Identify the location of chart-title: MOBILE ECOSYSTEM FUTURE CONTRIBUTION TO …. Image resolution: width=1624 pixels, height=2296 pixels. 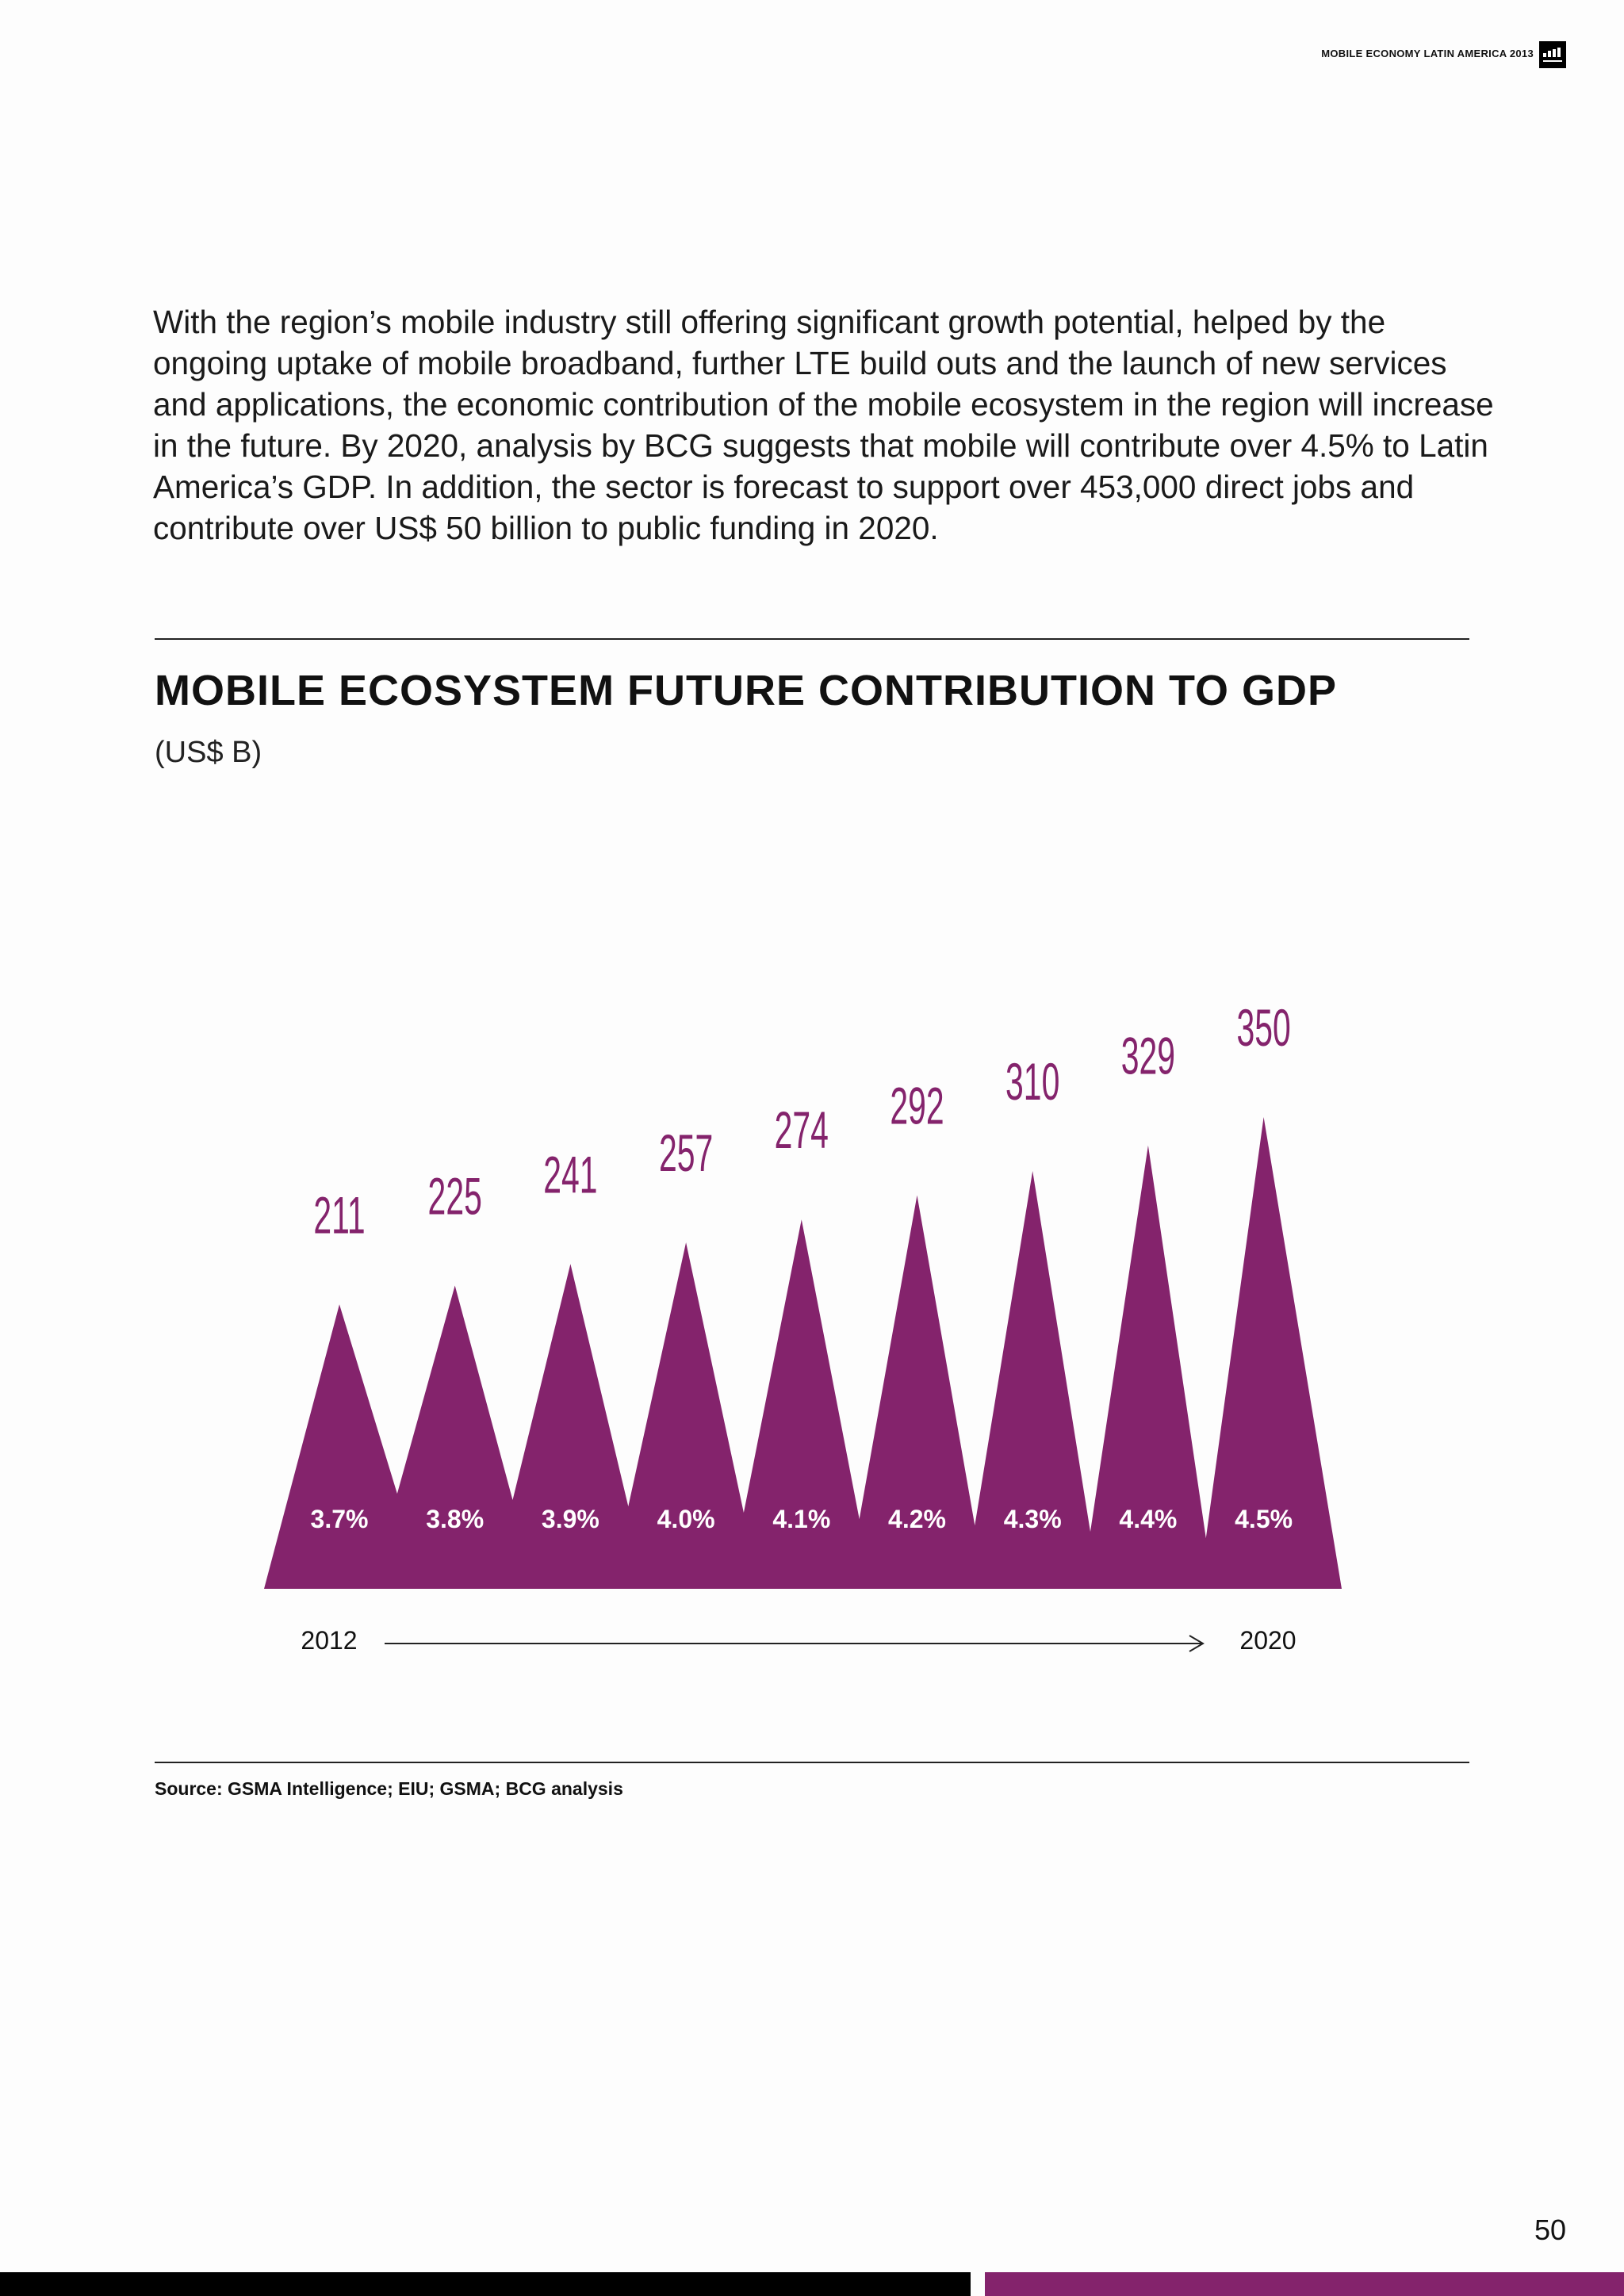
(746, 690).